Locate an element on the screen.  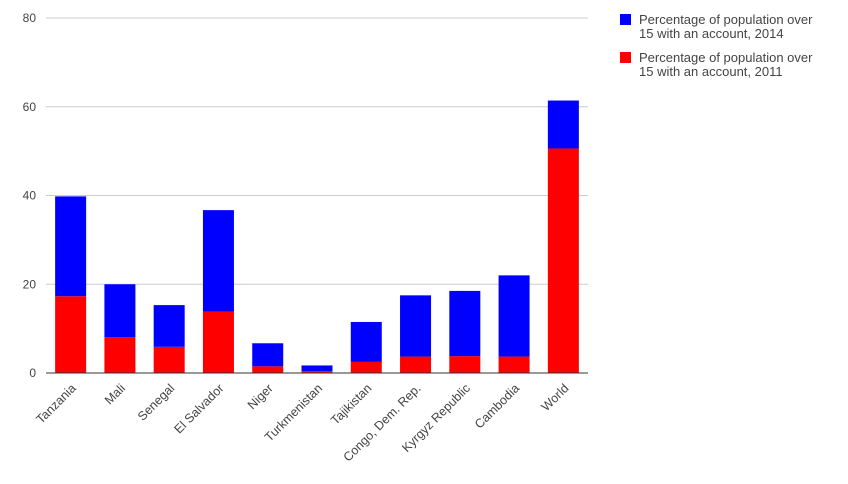
bar-2014-niger is located at coordinates (268, 355).